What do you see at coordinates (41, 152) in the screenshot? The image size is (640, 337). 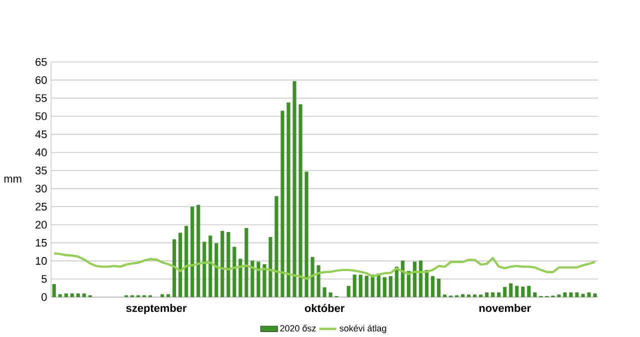 I see `y-tick-label: 40` at bounding box center [41, 152].